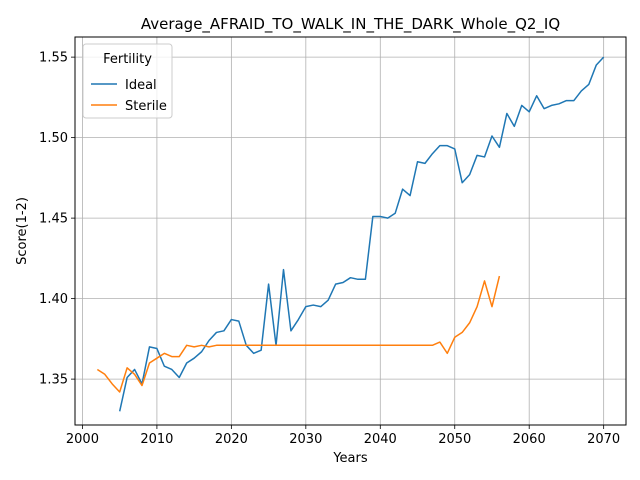 The width and height of the screenshot is (640, 480). What do you see at coordinates (53, 138) in the screenshot?
I see `y-tick-label: 1.50` at bounding box center [53, 138].